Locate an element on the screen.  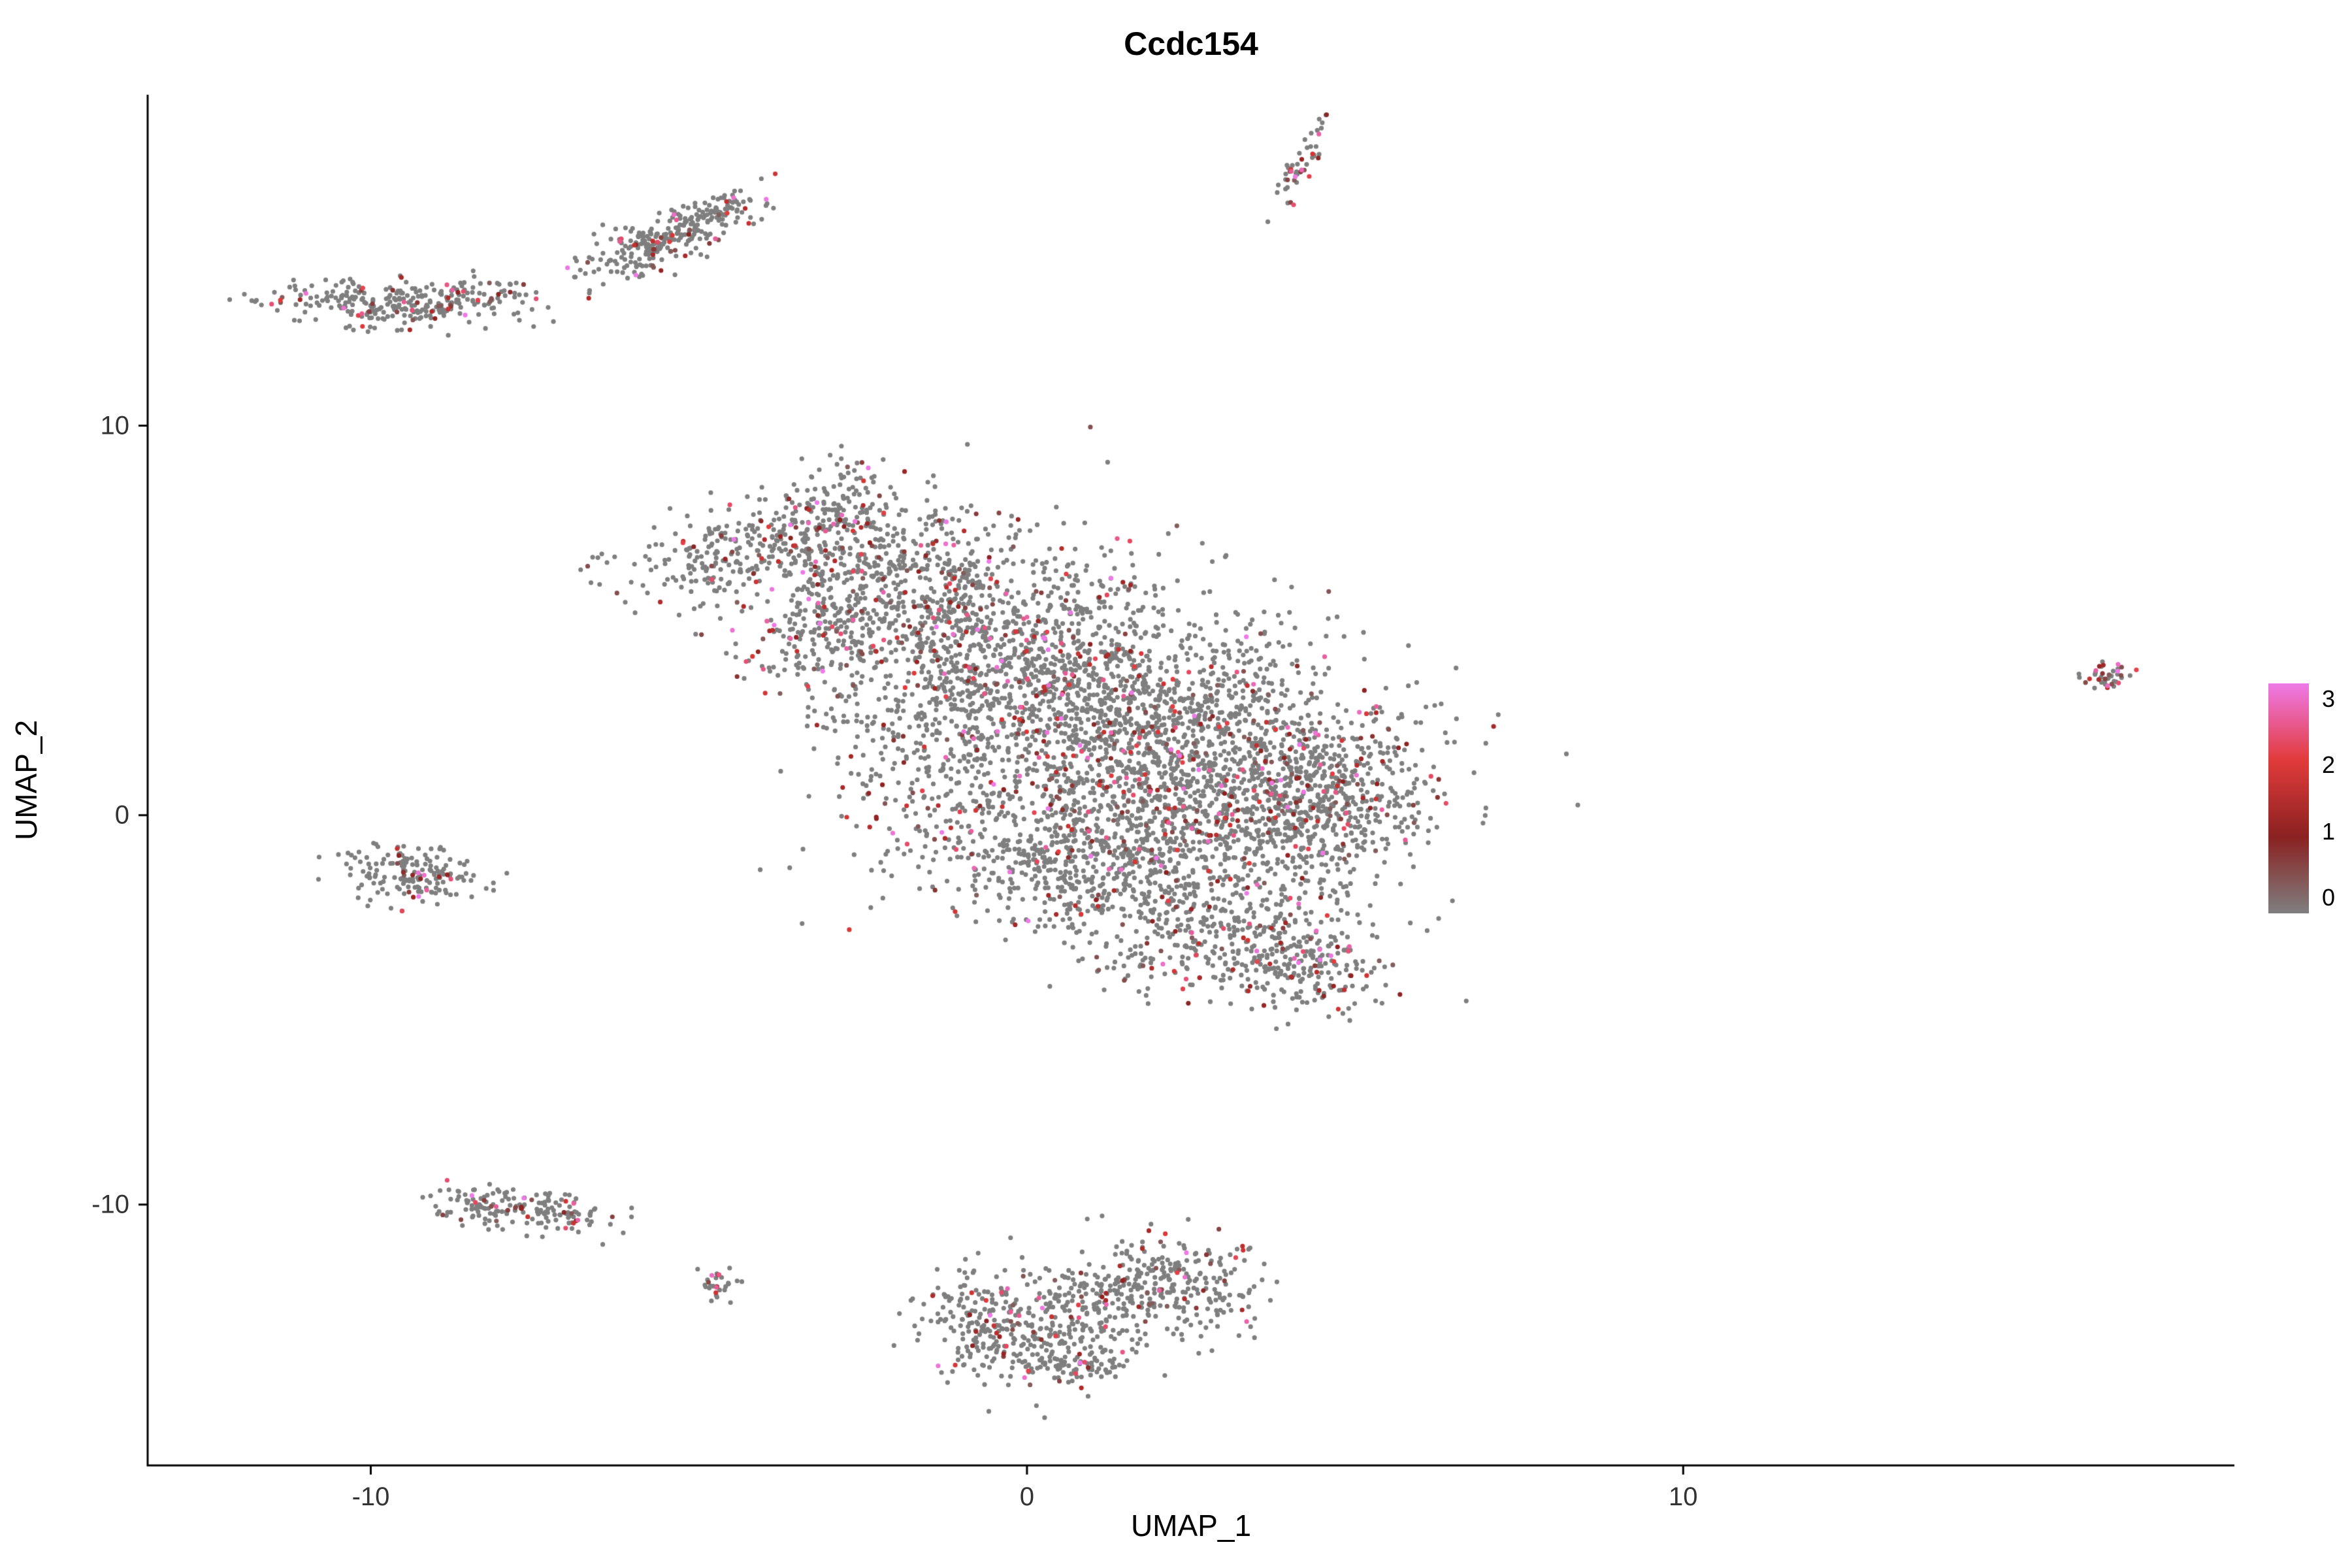
y-tick-label: -10 is located at coordinates (110, 1204).